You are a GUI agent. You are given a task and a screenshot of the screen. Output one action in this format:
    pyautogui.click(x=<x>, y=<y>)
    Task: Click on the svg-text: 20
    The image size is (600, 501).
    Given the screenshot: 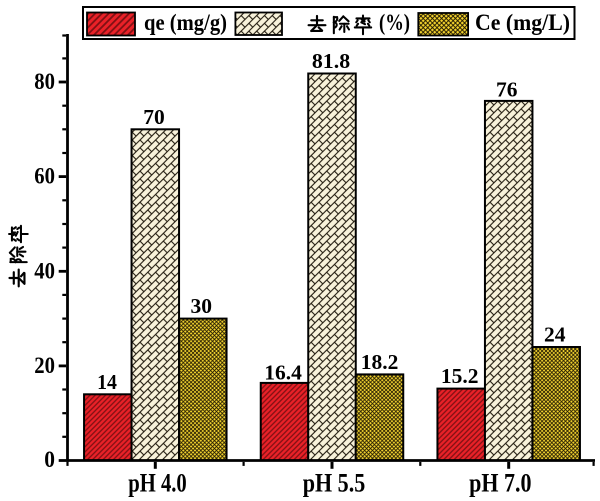 What is the action you would take?
    pyautogui.click(x=44, y=365)
    